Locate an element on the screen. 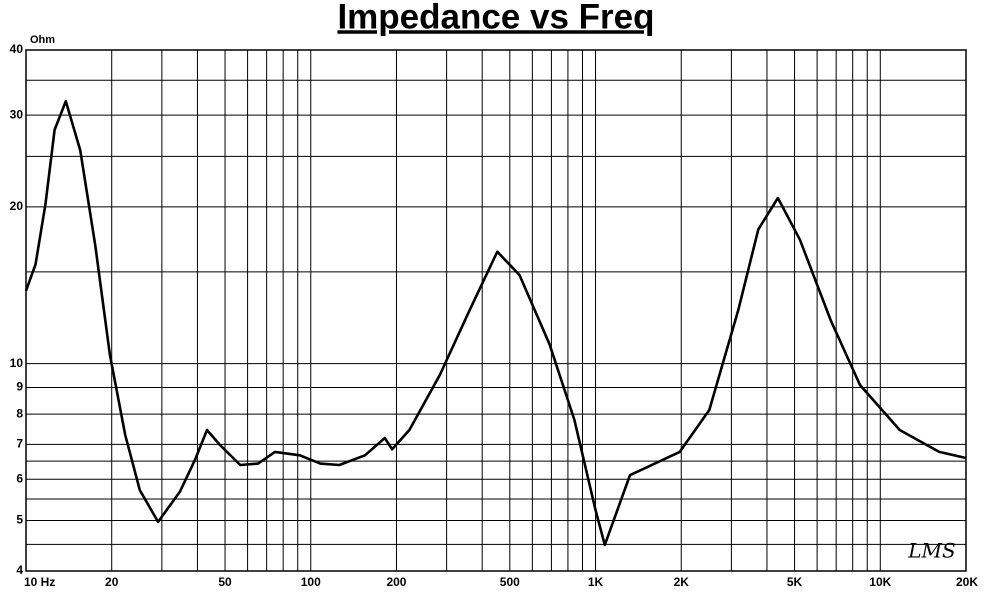 The width and height of the screenshot is (986, 603). x-tick-label: 2K is located at coordinates (682, 582).